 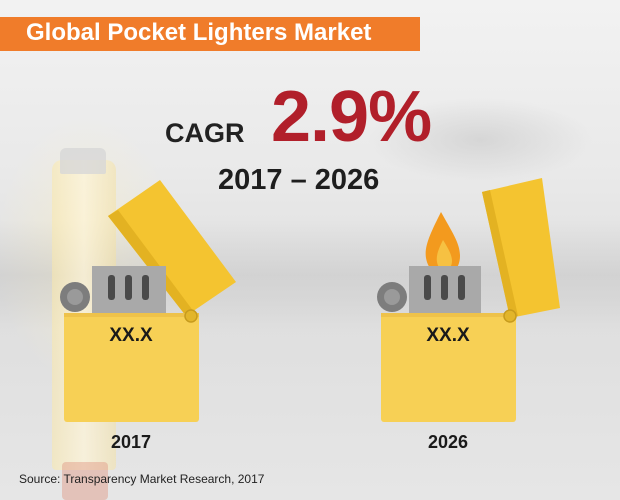 I want to click on chart-title: Global Pocket Lighters Market, so click(x=199, y=32).